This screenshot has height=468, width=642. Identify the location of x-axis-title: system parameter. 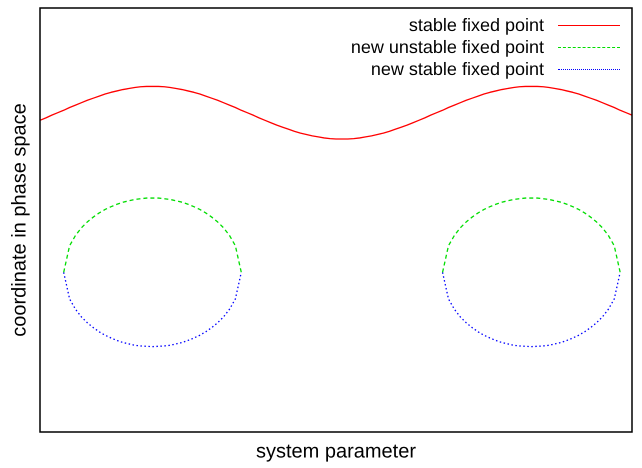
(336, 451).